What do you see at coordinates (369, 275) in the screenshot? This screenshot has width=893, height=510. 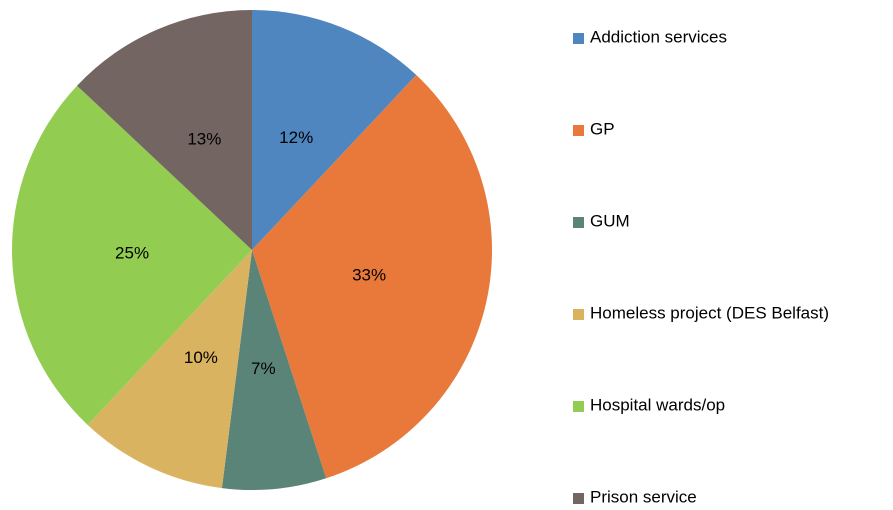 I see `data-label: 33%` at bounding box center [369, 275].